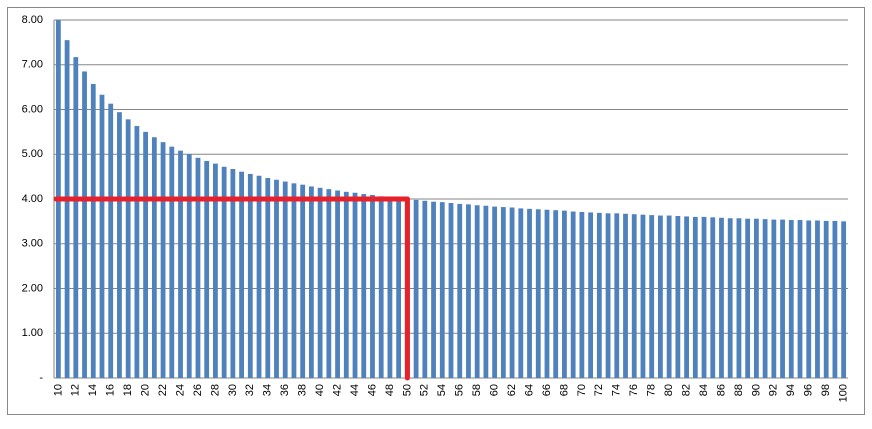  What do you see at coordinates (844, 393) in the screenshot?
I see `x-tick-label: 100` at bounding box center [844, 393].